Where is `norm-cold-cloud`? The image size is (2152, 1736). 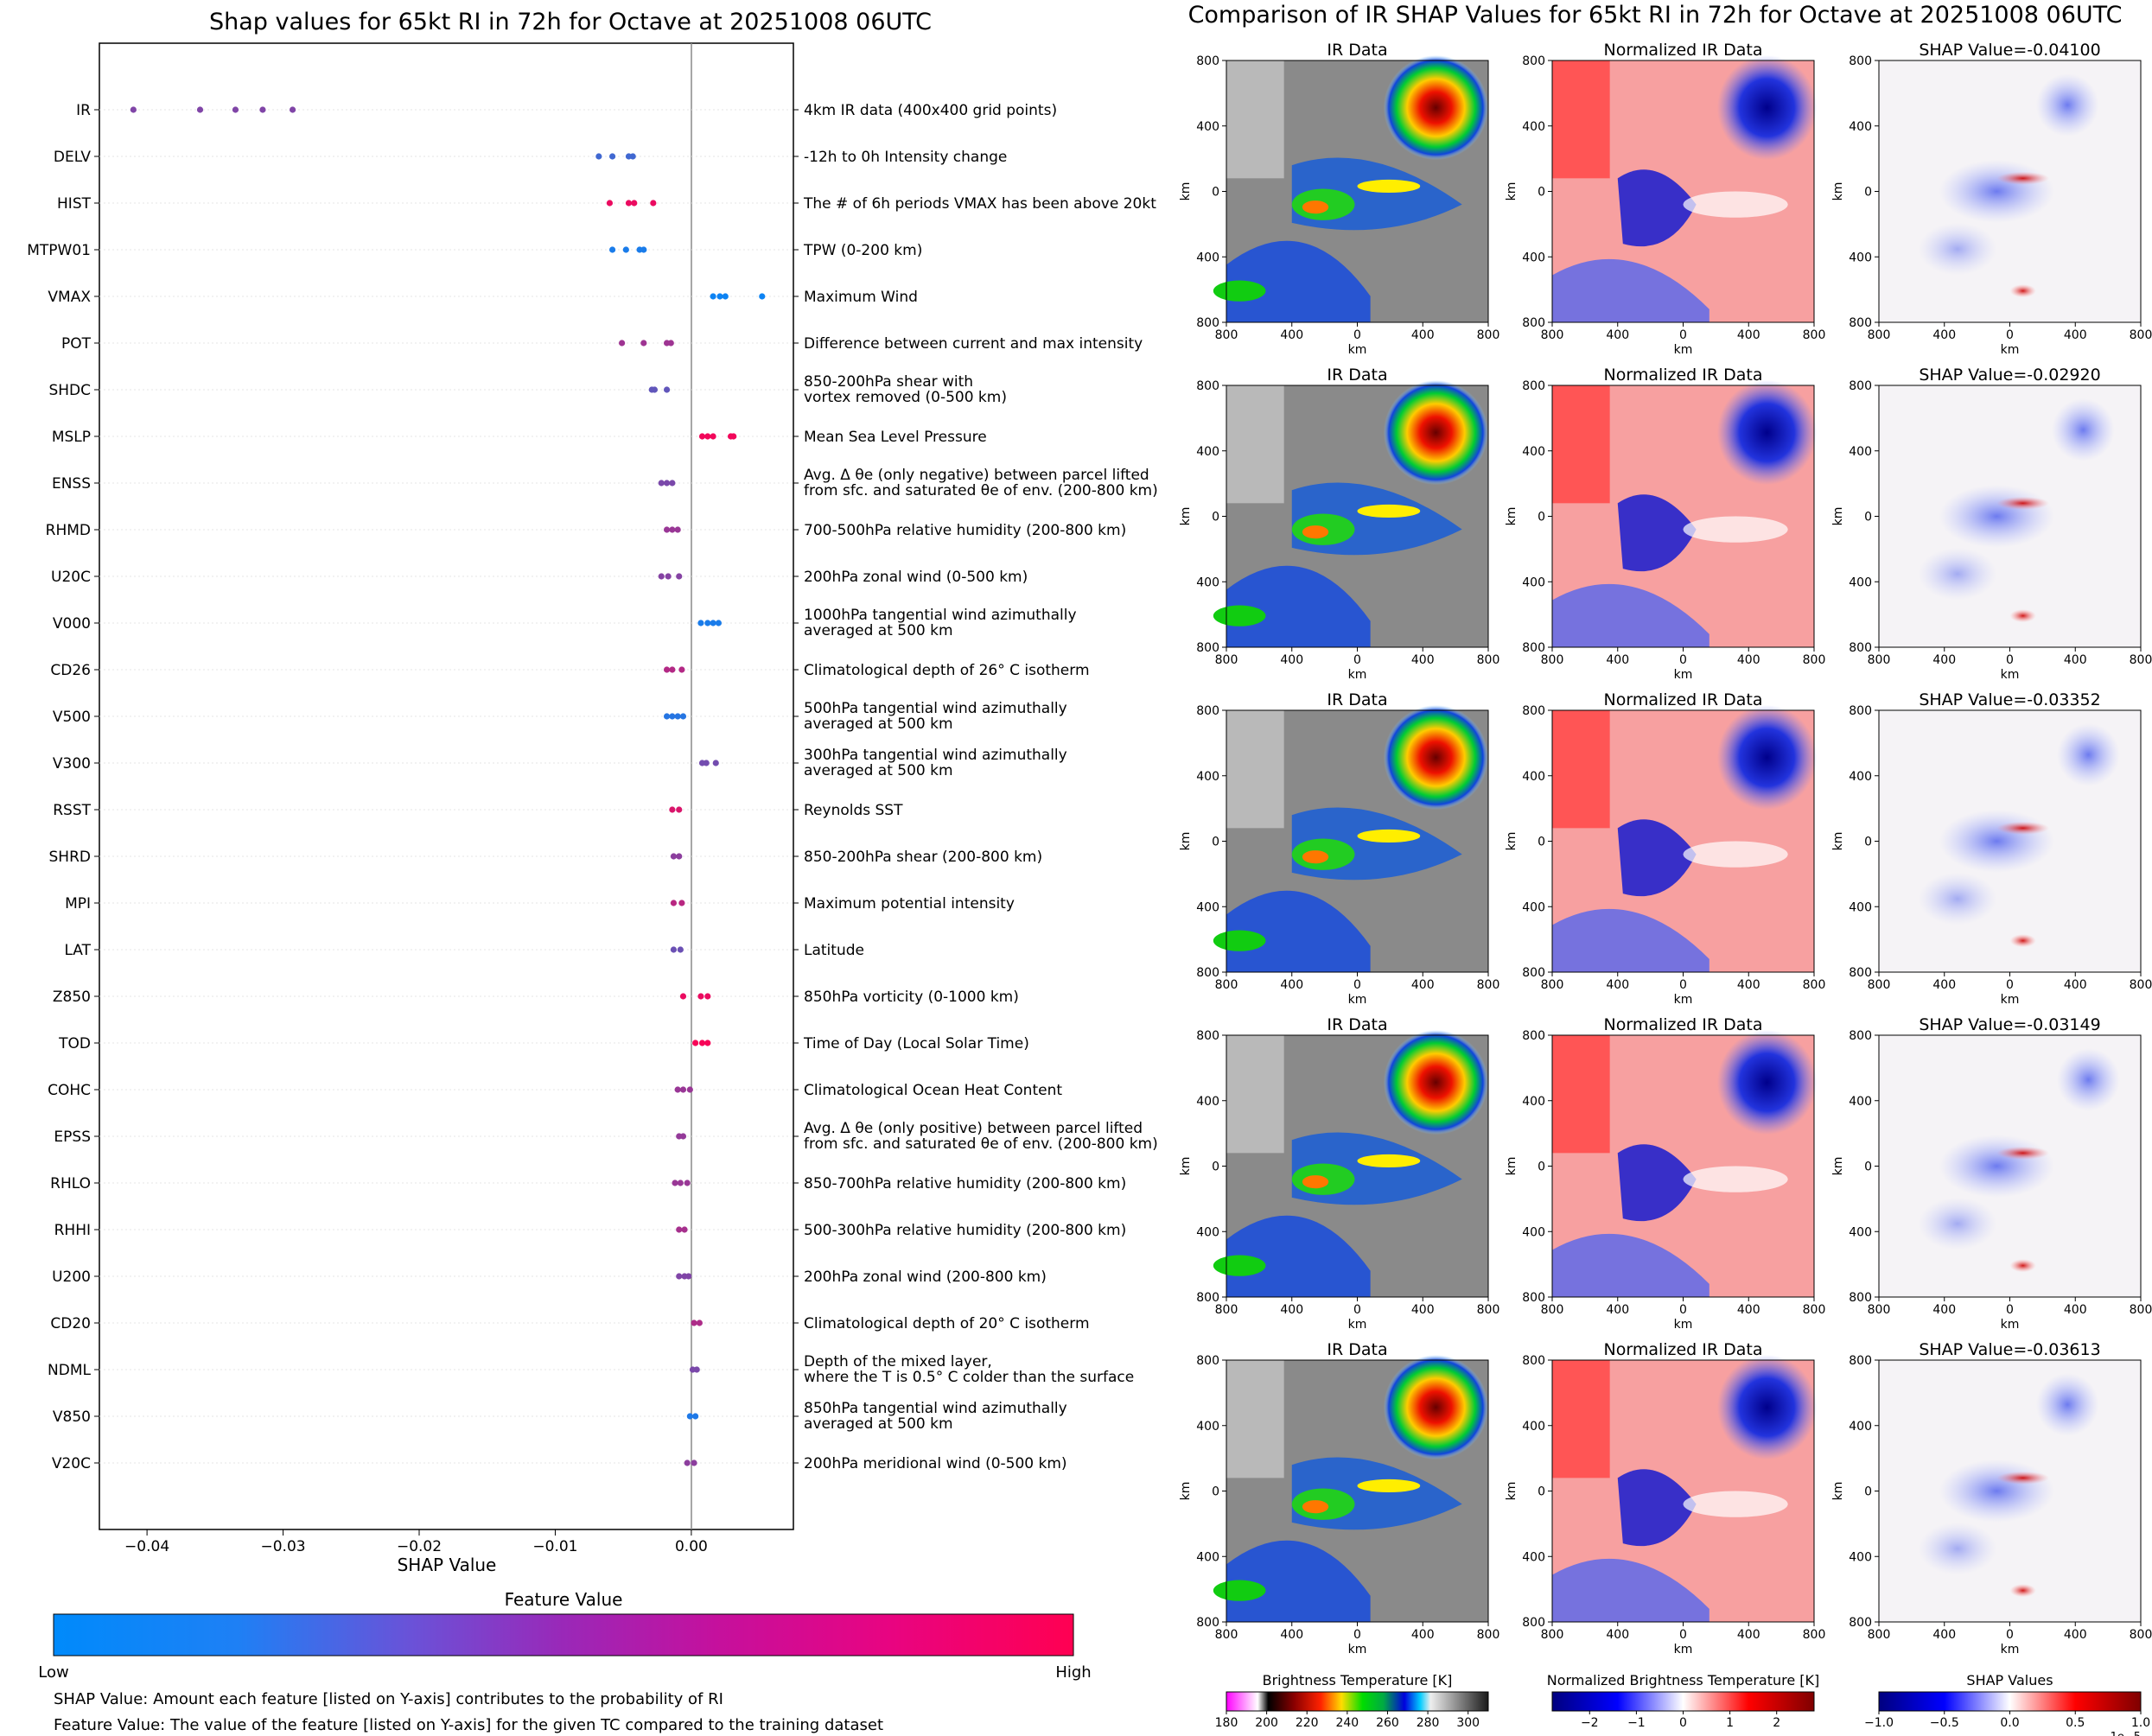
norm-cold-cloud is located at coordinates (1657, 208).